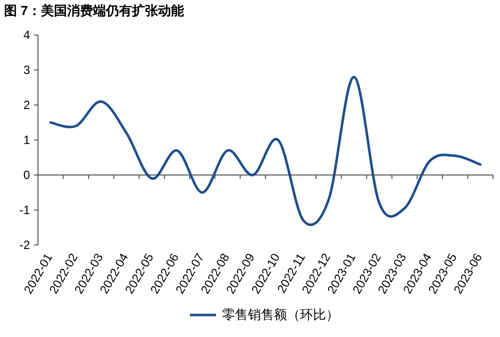 Image resolution: width=500 pixels, height=337 pixels. What do you see at coordinates (26, 35) in the screenshot?
I see `y-tick-label: 4` at bounding box center [26, 35].